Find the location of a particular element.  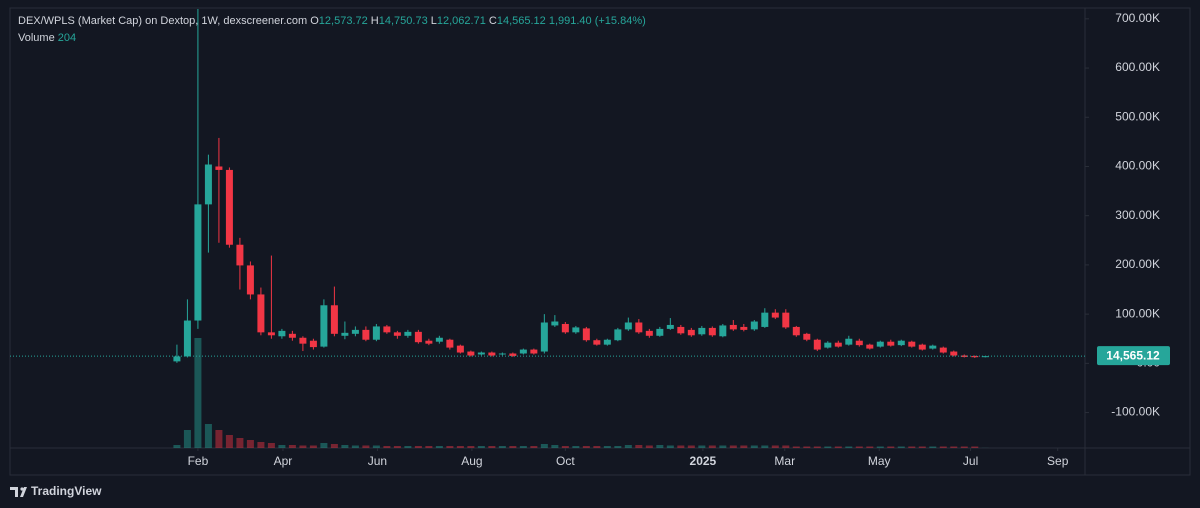

x-tick-label: Mar is located at coordinates (784, 461).